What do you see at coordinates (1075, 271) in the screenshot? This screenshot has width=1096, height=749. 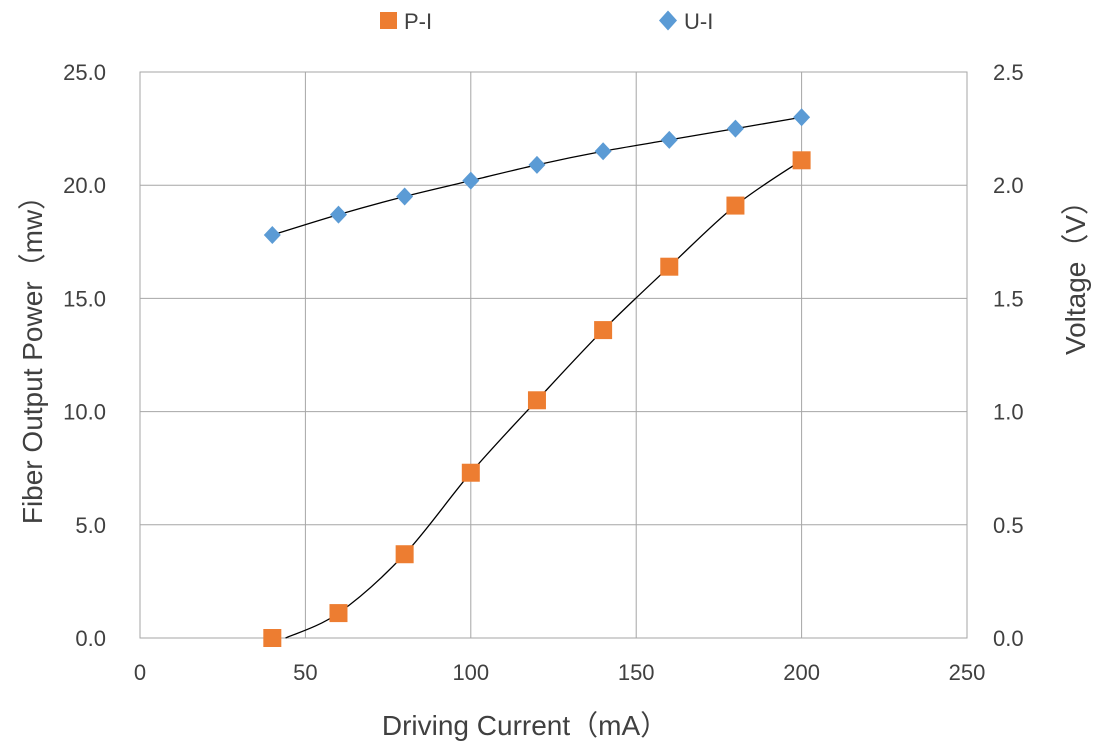 I see `y2-axis-title: Voltage（V）` at bounding box center [1075, 271].